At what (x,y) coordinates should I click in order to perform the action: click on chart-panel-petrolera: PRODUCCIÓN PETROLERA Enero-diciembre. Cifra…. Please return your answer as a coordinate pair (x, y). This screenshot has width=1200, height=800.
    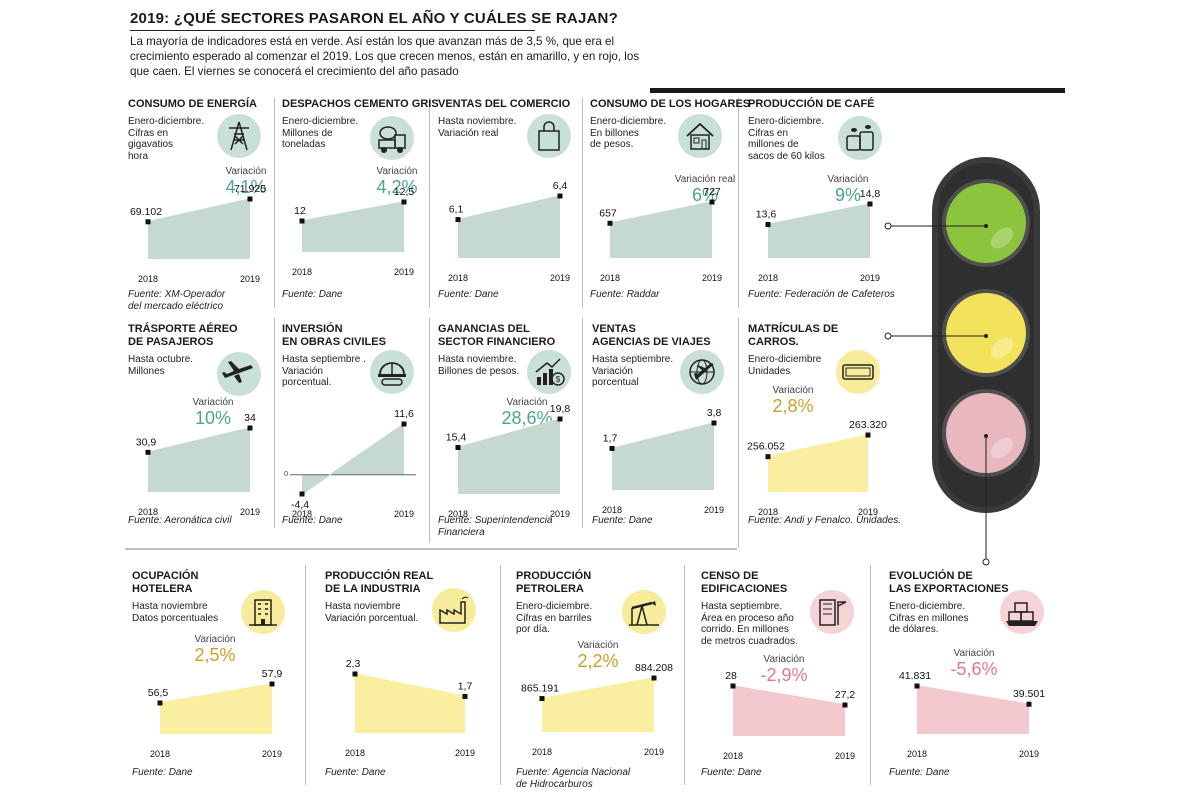
    Looking at the image, I should click on (606, 680).